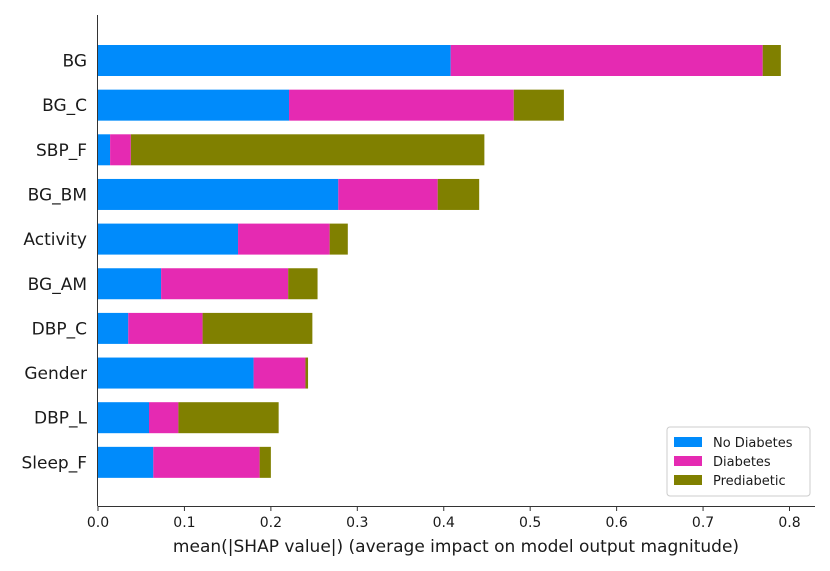 Image resolution: width=830 pixels, height=571 pixels. What do you see at coordinates (458, 194) in the screenshot?
I see `bar-bg-bm-prediabetic` at bounding box center [458, 194].